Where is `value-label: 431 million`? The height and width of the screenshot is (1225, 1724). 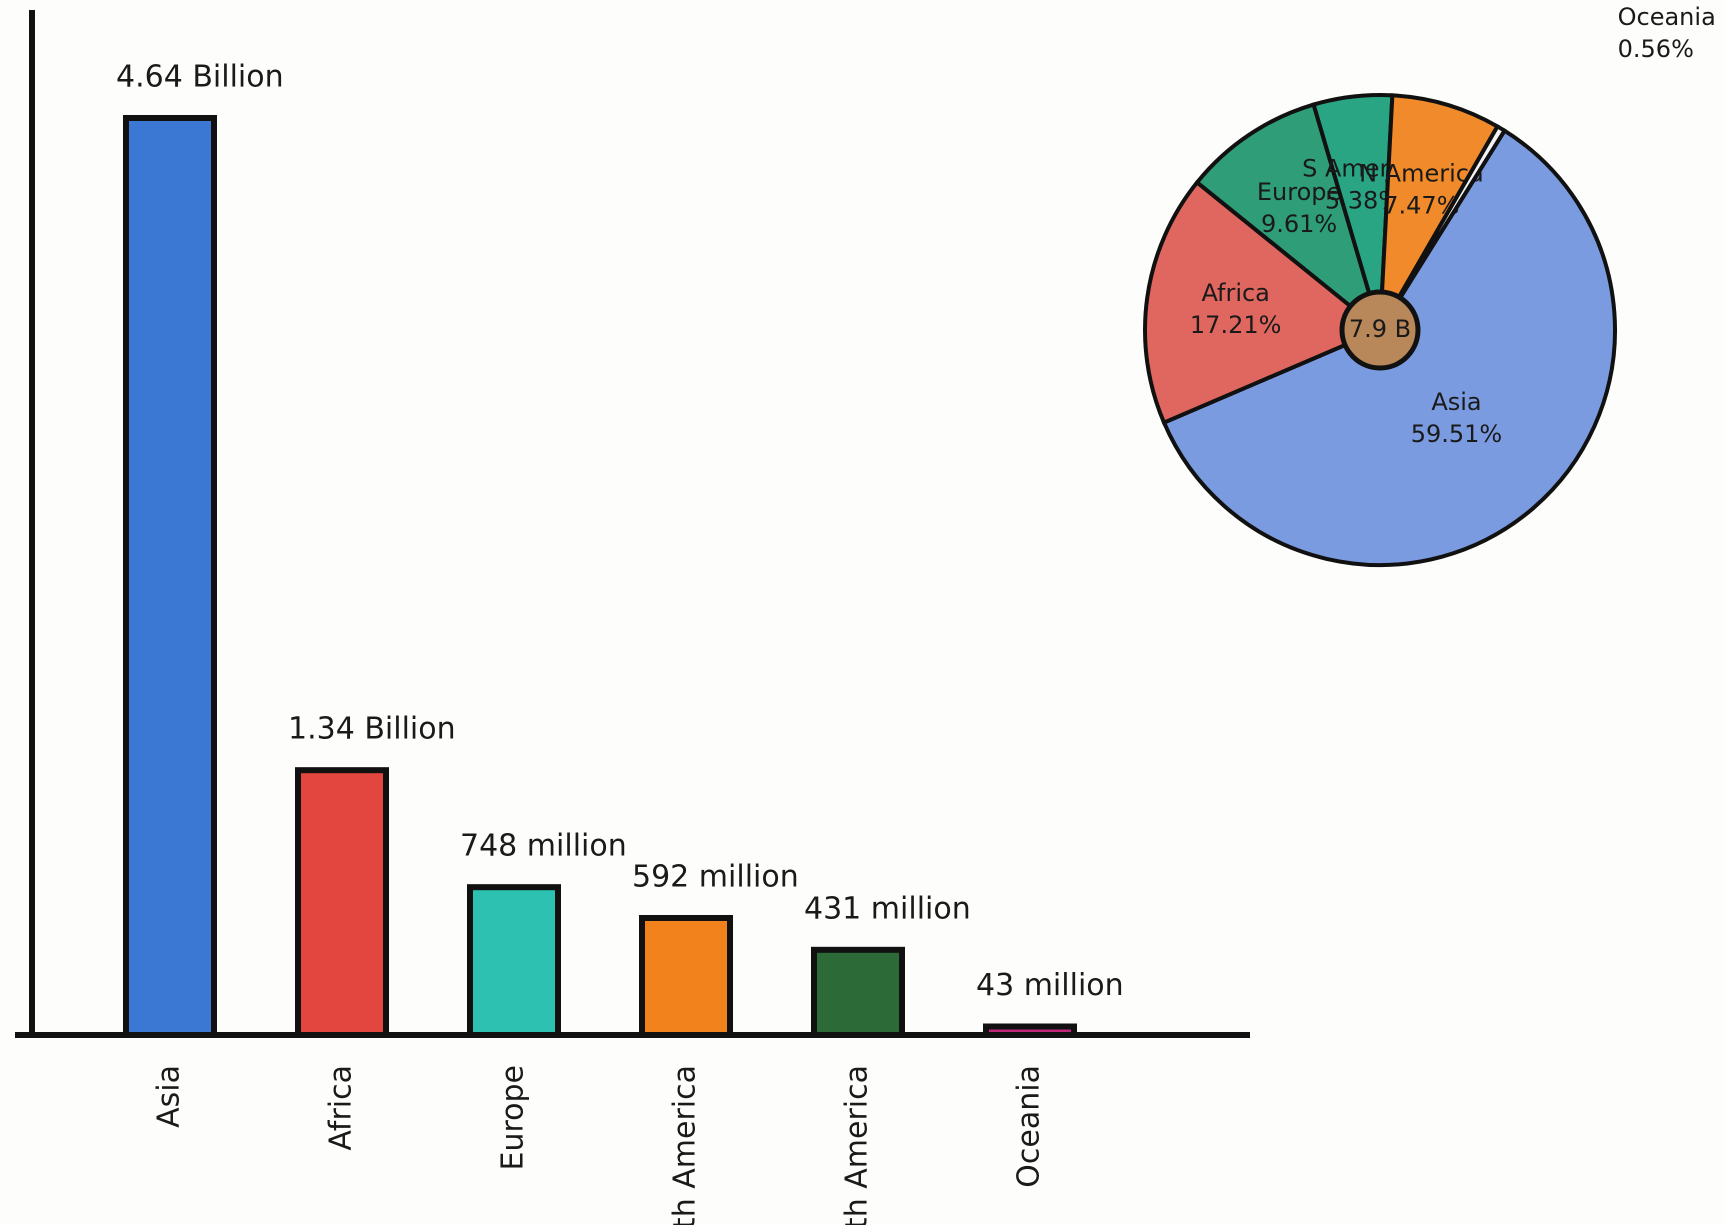
value-label: 431 million is located at coordinates (887, 908).